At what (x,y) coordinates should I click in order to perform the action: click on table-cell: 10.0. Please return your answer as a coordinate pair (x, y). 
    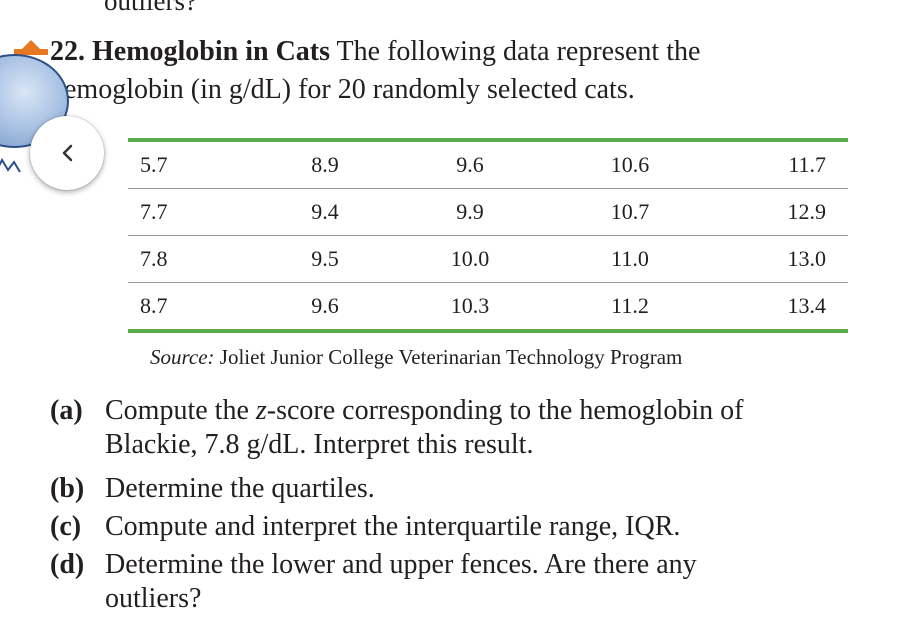
    Looking at the image, I should click on (470, 259).